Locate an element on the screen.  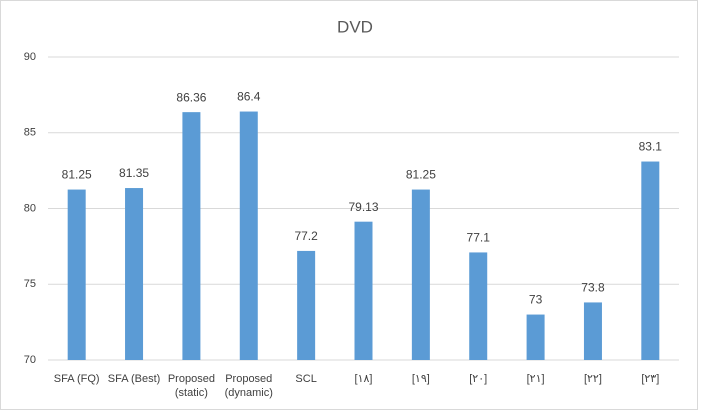
data-label: 73 is located at coordinates (536, 300).